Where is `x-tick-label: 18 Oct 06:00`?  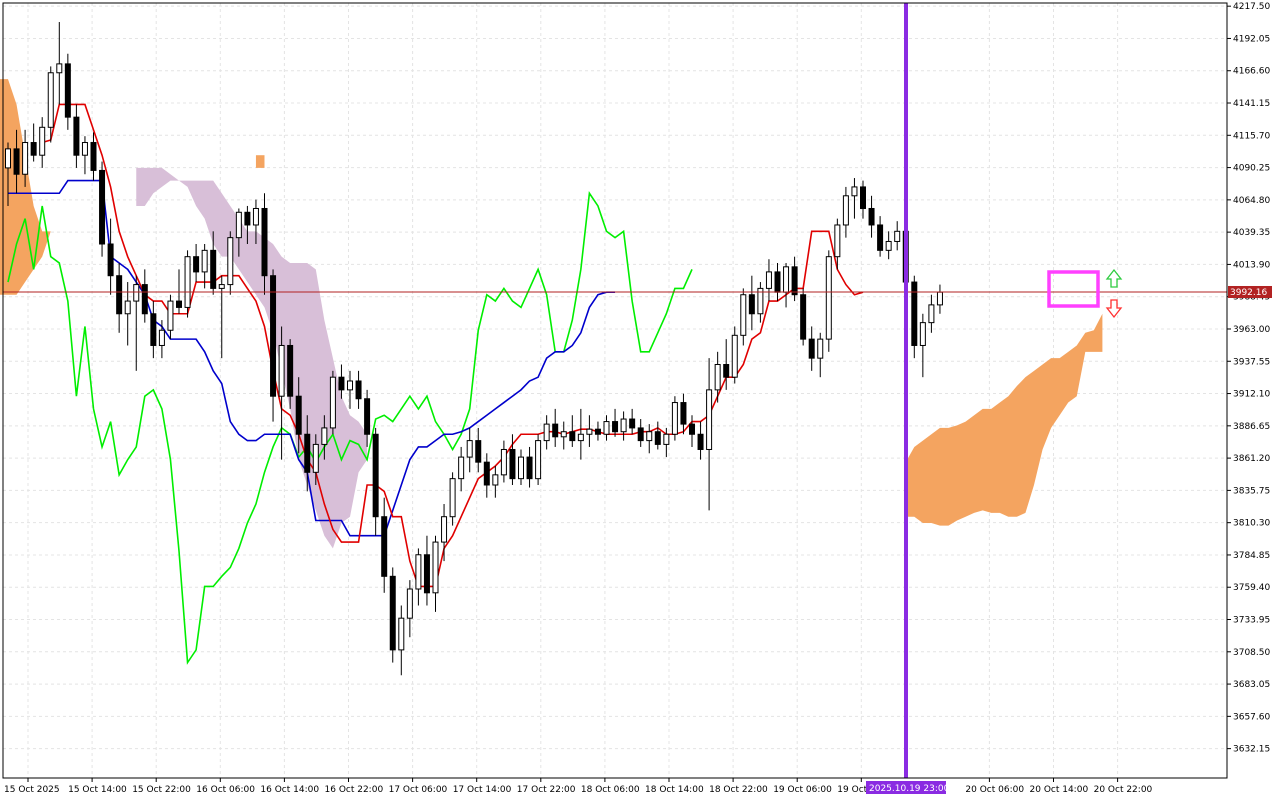 x-tick-label: 18 Oct 06:00 is located at coordinates (610, 790).